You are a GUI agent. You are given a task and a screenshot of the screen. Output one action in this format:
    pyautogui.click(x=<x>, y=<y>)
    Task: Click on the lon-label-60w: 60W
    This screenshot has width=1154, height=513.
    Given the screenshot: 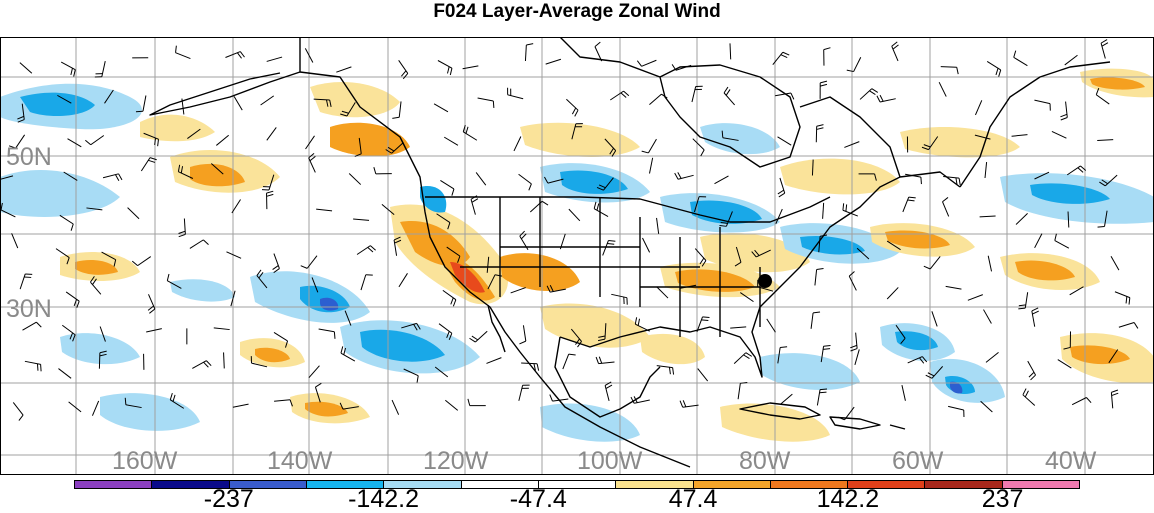 What is the action you would take?
    pyautogui.click(x=918, y=461)
    